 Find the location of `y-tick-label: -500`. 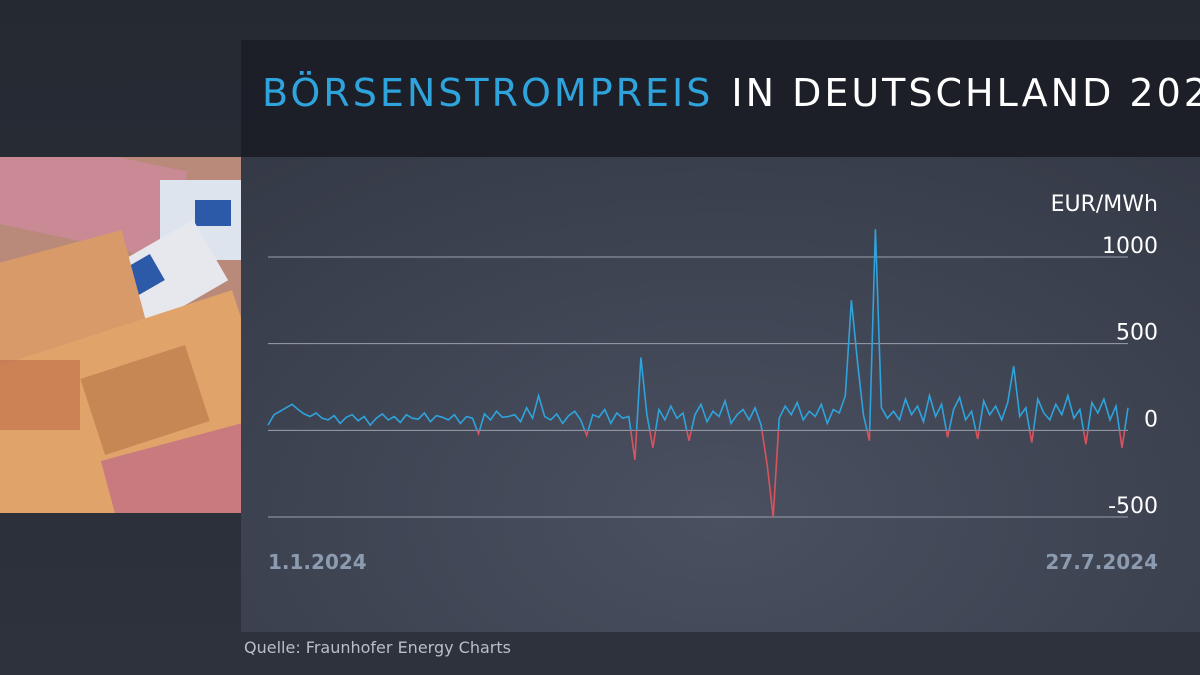

y-tick-label: -500 is located at coordinates (1133, 506).